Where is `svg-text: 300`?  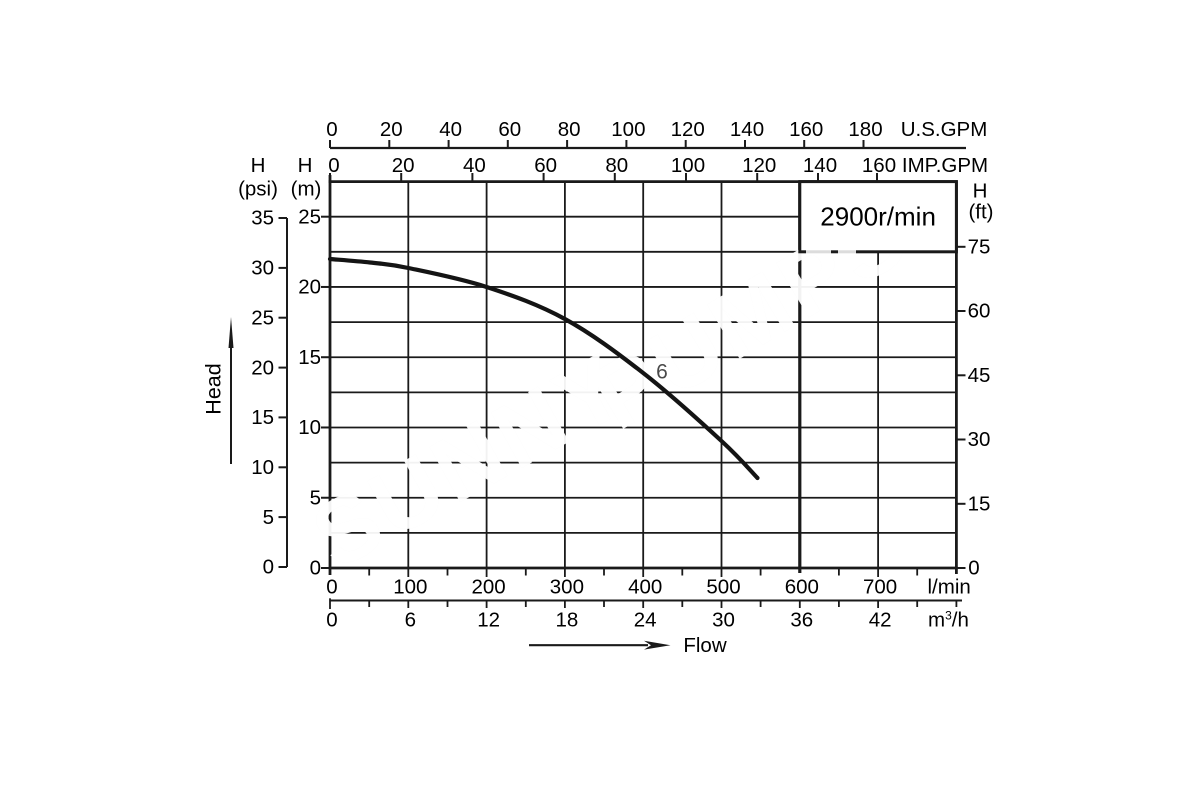 svg-text: 300 is located at coordinates (567, 587).